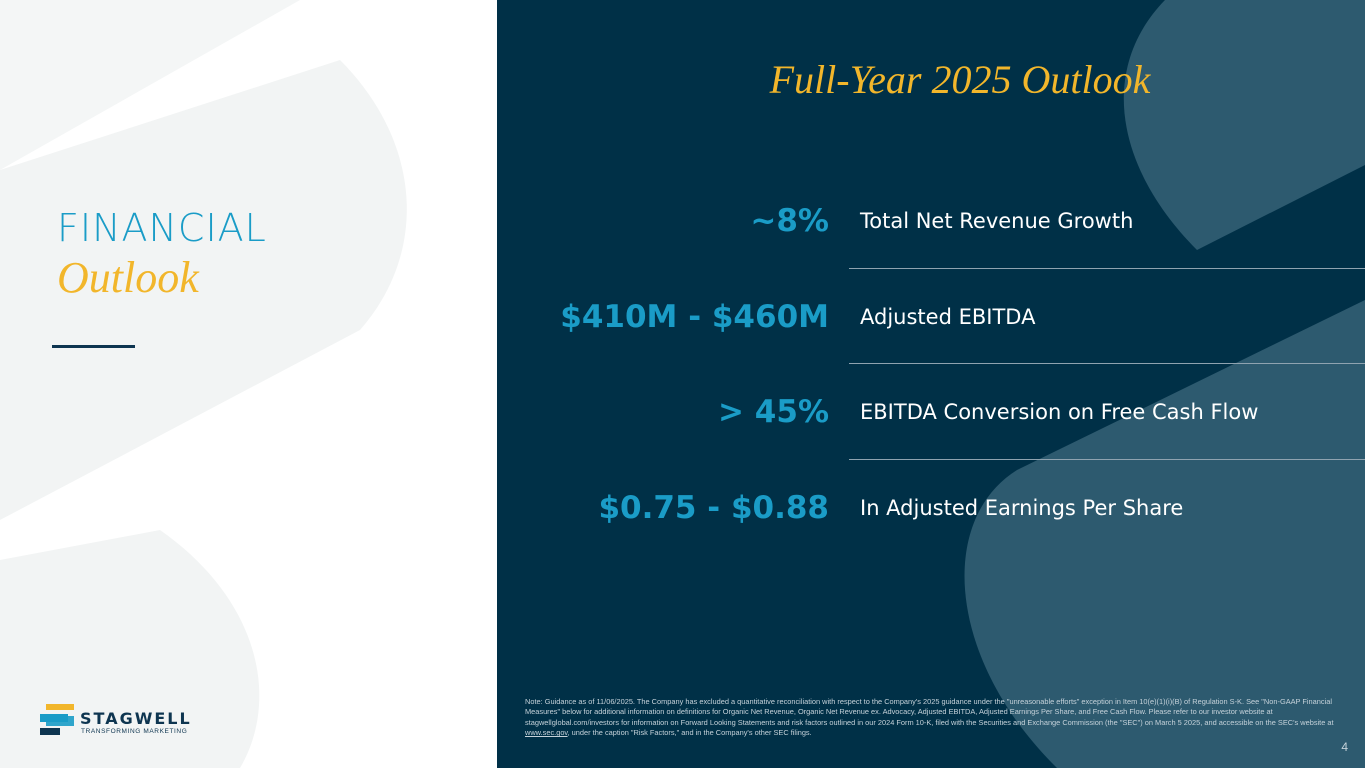 Image resolution: width=1365 pixels, height=768 pixels. What do you see at coordinates (128, 277) in the screenshot?
I see `heading-outlook: Outlook` at bounding box center [128, 277].